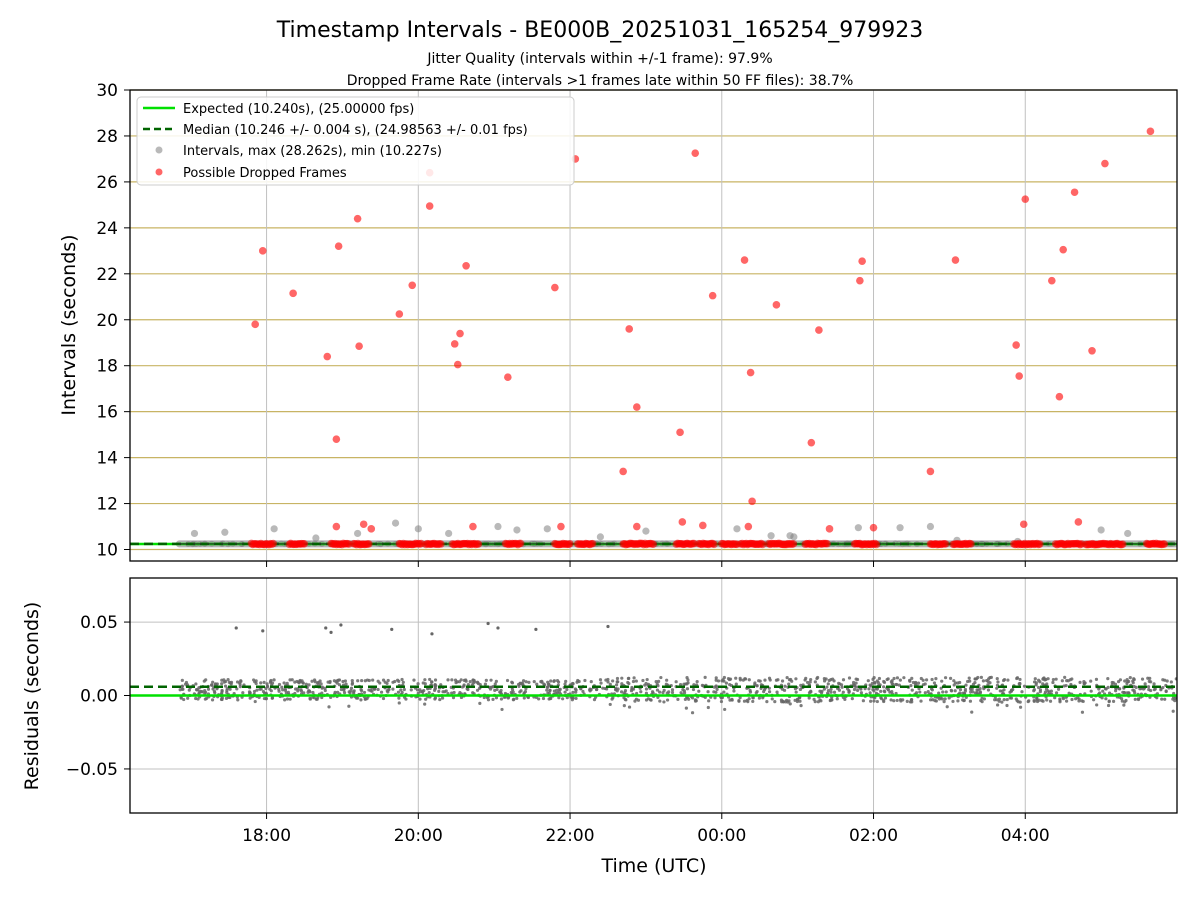 The height and width of the screenshot is (900, 1200). Describe the element at coordinates (107, 229) in the screenshot. I see `intervals-y-tick-label: 24` at that location.